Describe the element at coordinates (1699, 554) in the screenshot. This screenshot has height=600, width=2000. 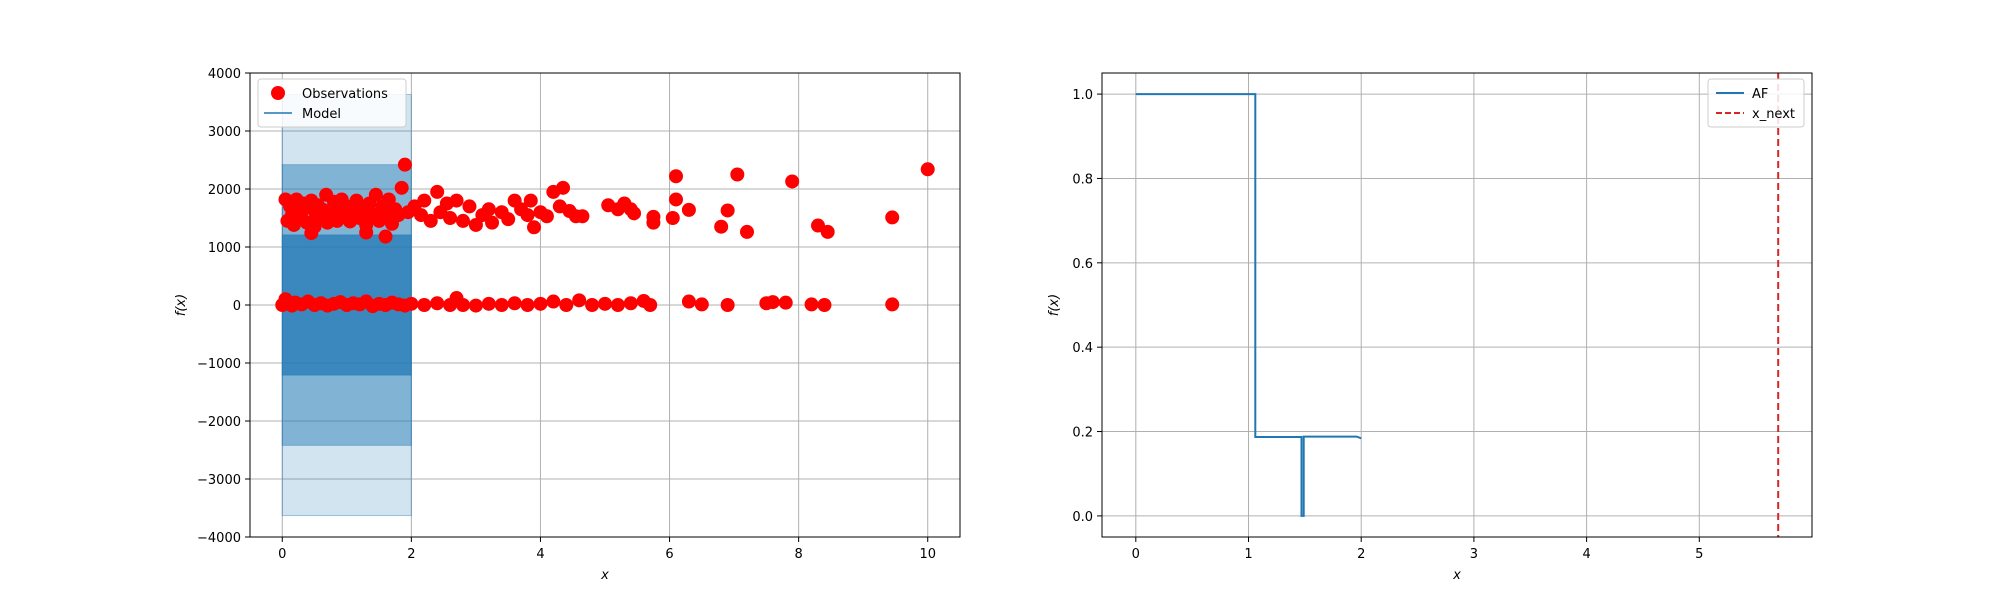
I see `x-tick-label: 5` at that location.